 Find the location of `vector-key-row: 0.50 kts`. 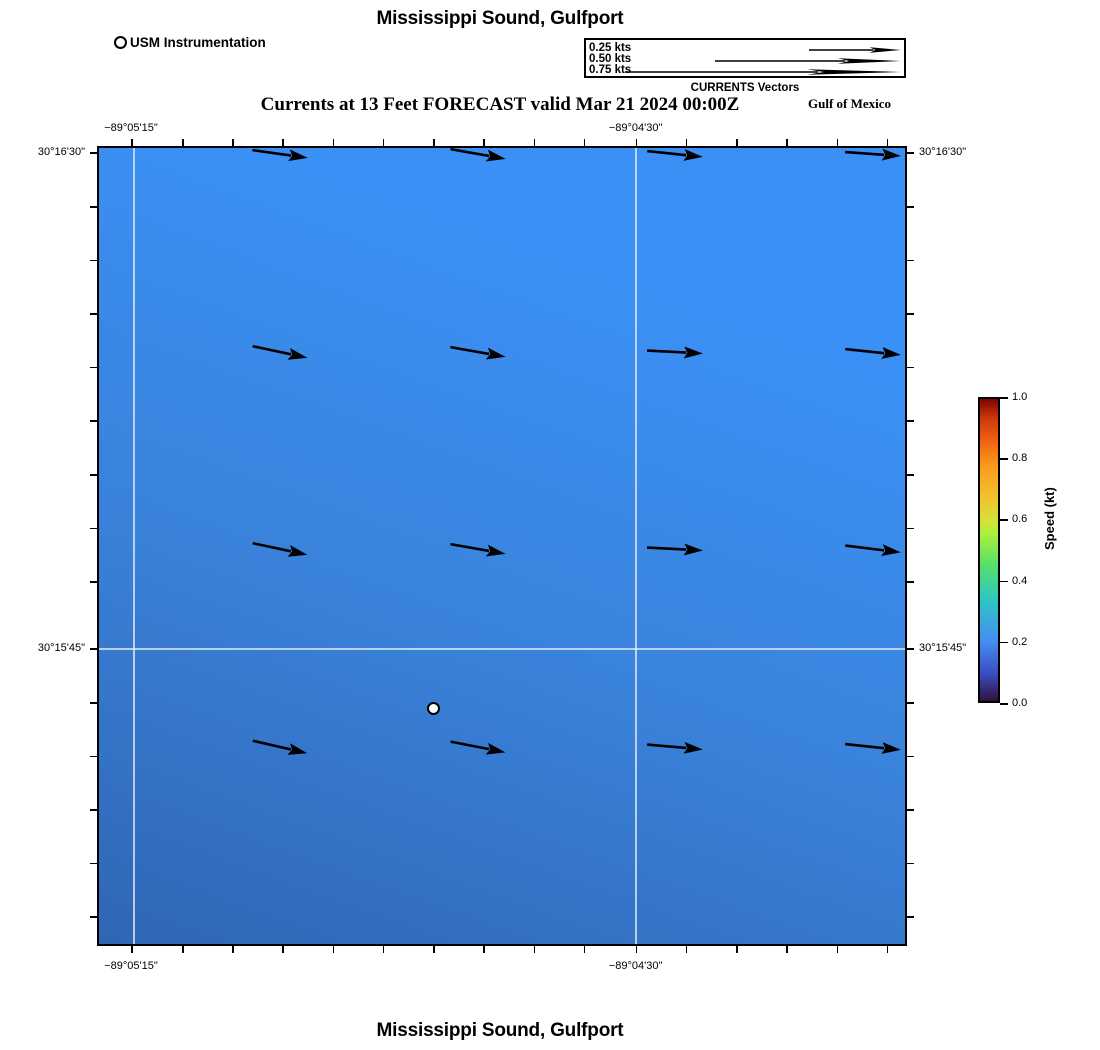

vector-key-row: 0.50 kts is located at coordinates (745, 59).